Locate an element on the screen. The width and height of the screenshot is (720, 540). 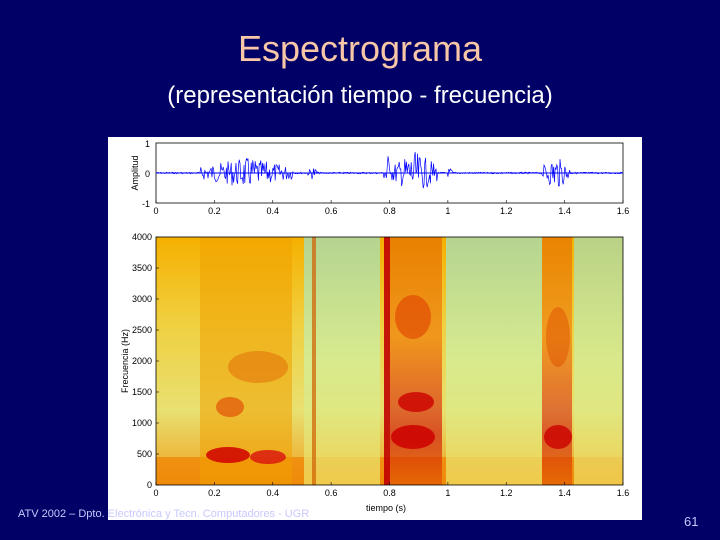
ytick-label: 2500 is located at coordinates (142, 330).